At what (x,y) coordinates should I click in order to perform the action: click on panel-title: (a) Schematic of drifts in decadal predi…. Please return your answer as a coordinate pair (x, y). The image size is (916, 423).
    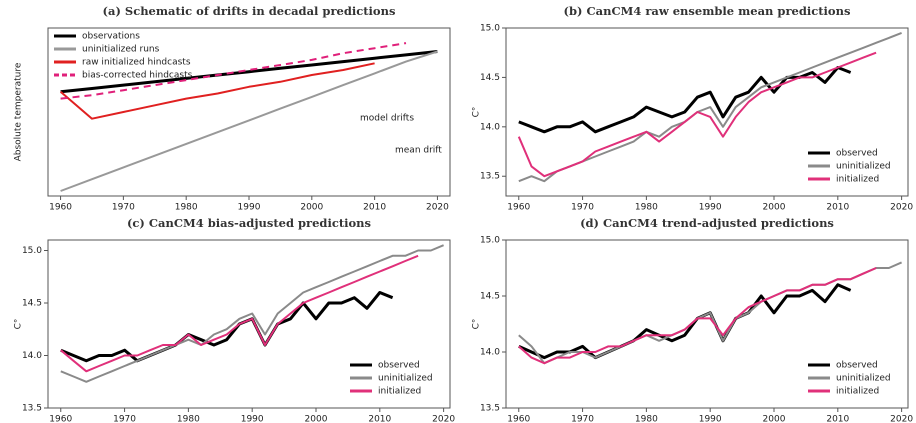
    Looking at the image, I should click on (249, 11).